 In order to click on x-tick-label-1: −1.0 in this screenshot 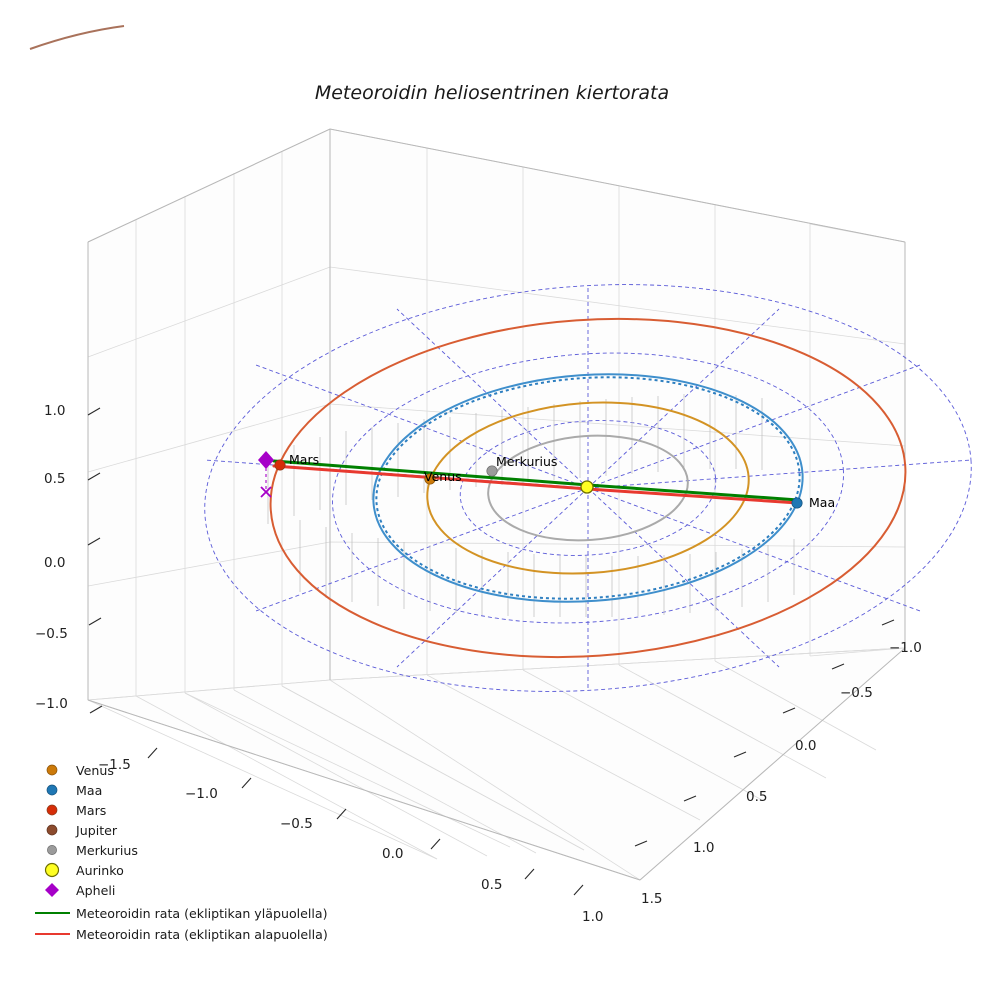, I will do `click(201, 794)`.